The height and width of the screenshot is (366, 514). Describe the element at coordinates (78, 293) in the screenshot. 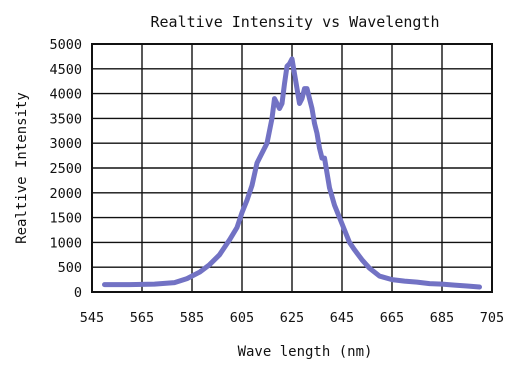

I see `y-tick-label: 0` at that location.